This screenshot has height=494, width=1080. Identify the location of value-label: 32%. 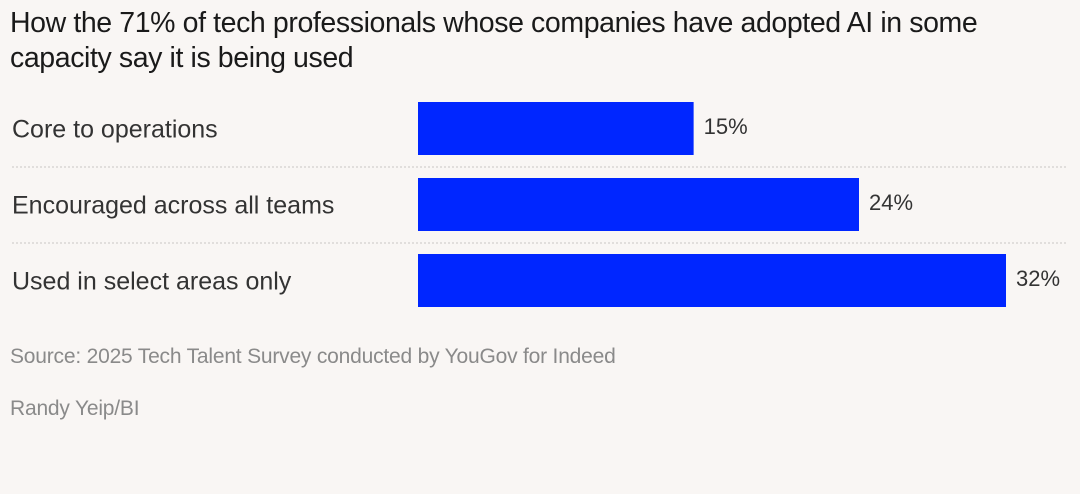
(1038, 278).